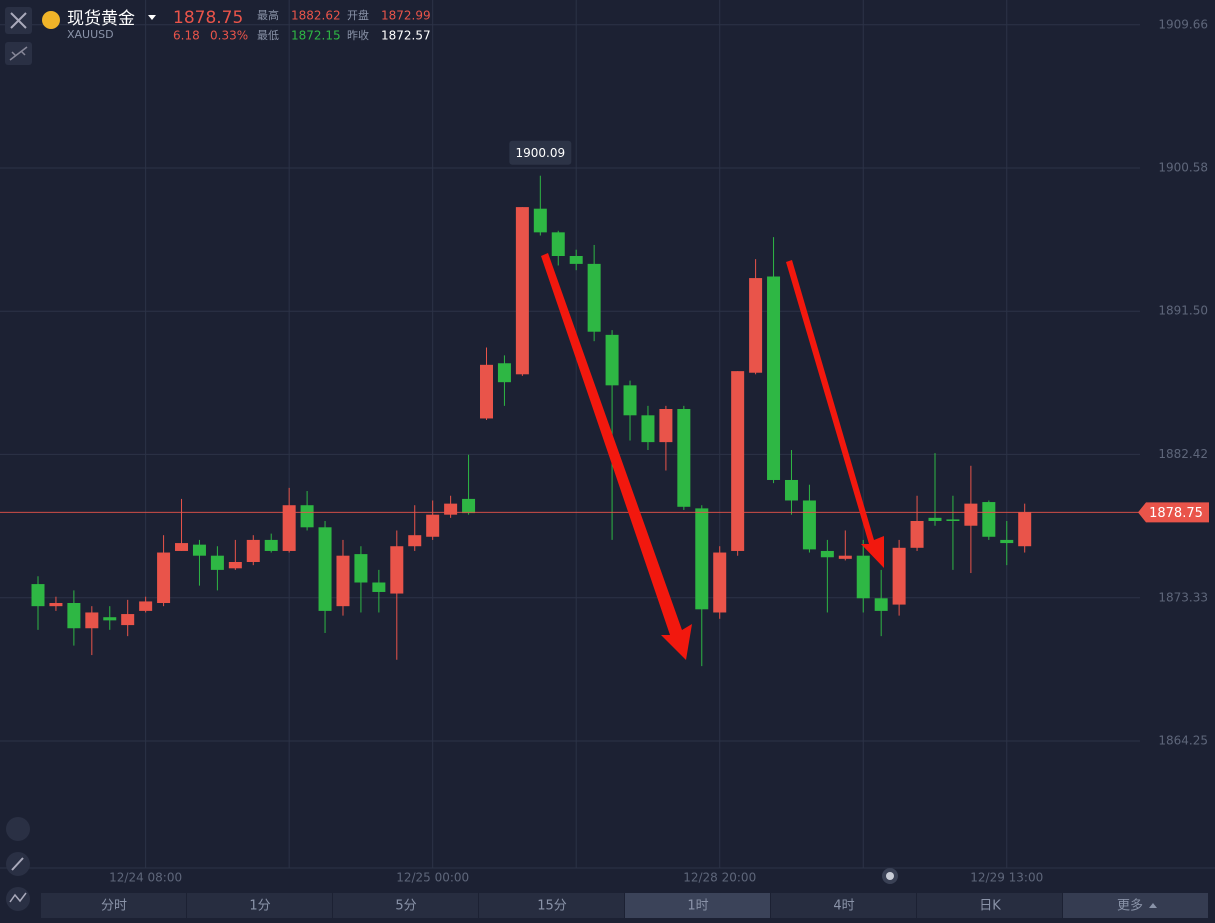 The image size is (1215, 923). Describe the element at coordinates (1153, 905) in the screenshot. I see `tab-caret` at that location.